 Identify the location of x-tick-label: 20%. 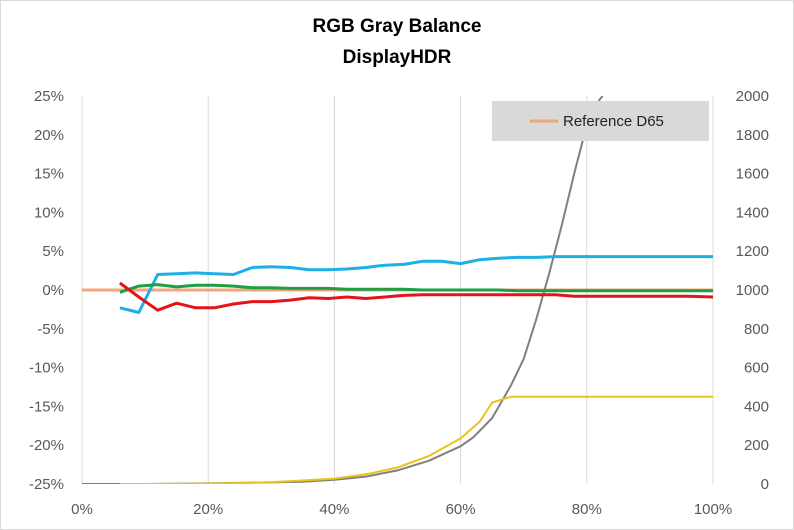
(208, 509).